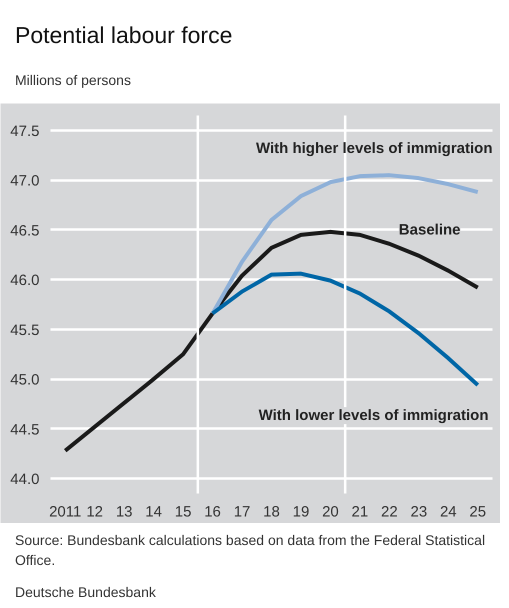 The width and height of the screenshot is (509, 608). What do you see at coordinates (25, 280) in the screenshot?
I see `y-tick-label: 46.0` at bounding box center [25, 280].